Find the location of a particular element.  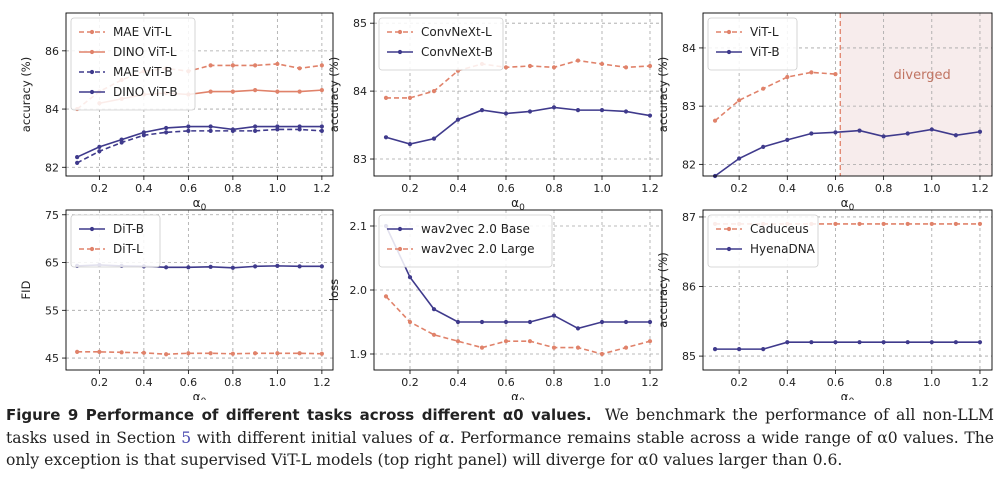

y-tick-label: 83 is located at coordinates (360, 159).